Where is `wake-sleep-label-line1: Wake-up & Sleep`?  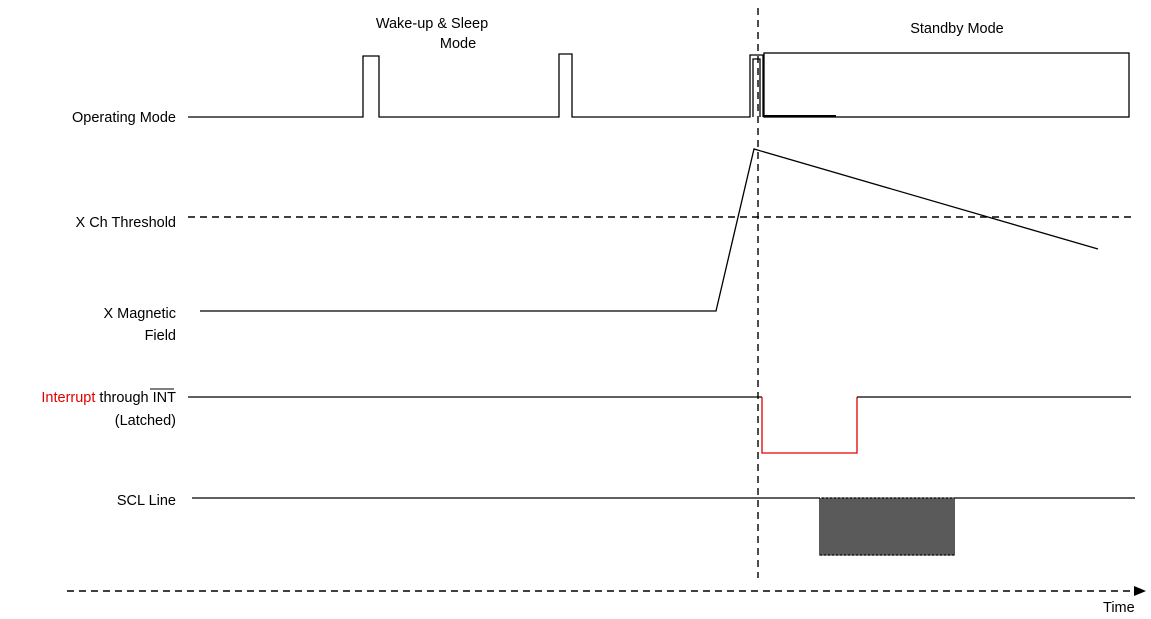
wake-sleep-label-line1: Wake-up & Sleep is located at coordinates (432, 24).